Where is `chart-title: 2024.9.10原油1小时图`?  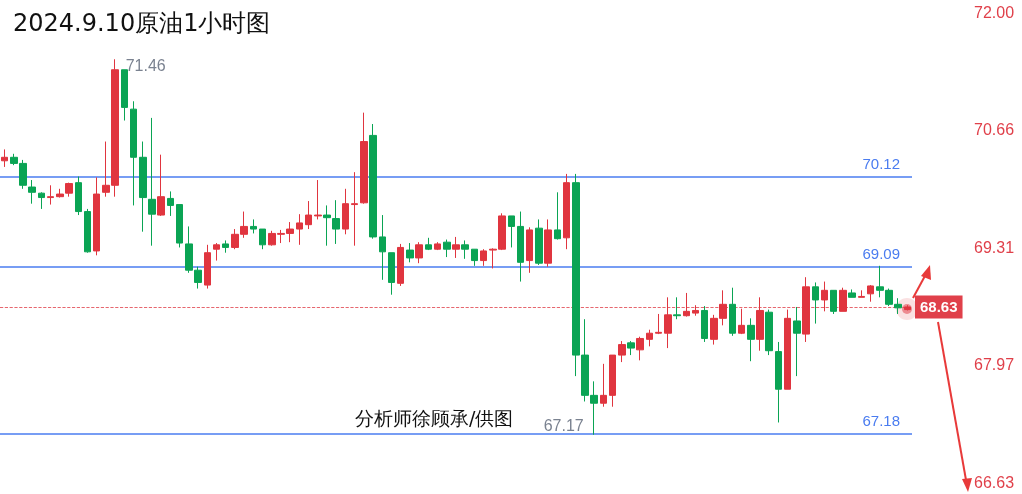
chart-title: 2024.9.10原油1小时图 is located at coordinates (142, 23).